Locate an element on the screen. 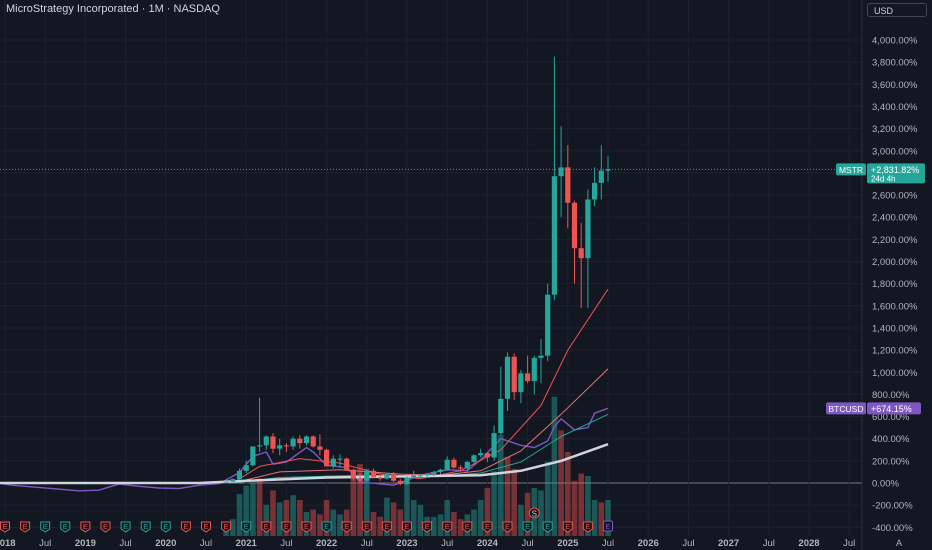 Image resolution: width=932 pixels, height=550 pixels. split-marker: S is located at coordinates (534, 513).